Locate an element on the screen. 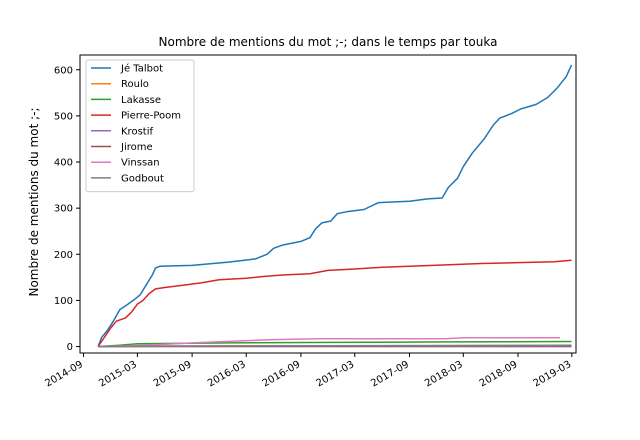  x-tick-label-9: 2019-03 is located at coordinates (553, 374).